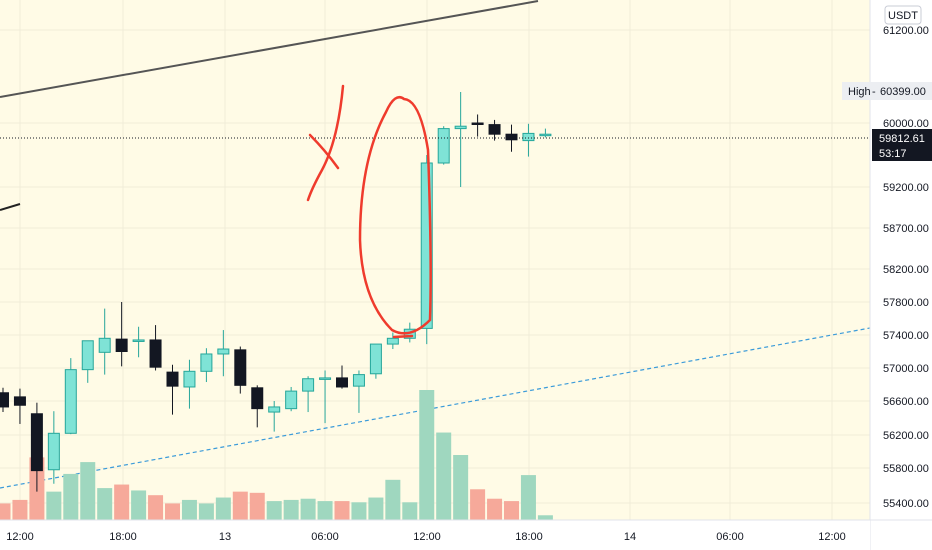 The image size is (932, 550). What do you see at coordinates (906, 504) in the screenshot?
I see `price-tick-label: 55400.00` at bounding box center [906, 504].